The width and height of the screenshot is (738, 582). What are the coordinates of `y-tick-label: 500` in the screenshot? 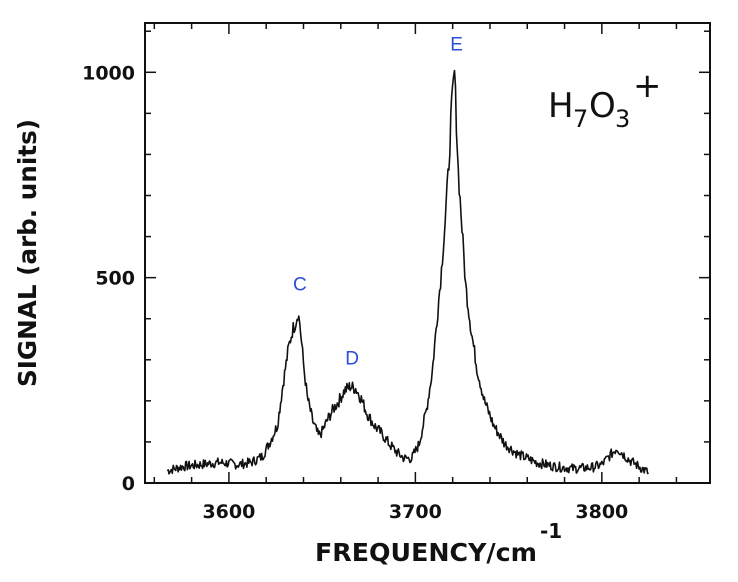 It's located at (115, 279).